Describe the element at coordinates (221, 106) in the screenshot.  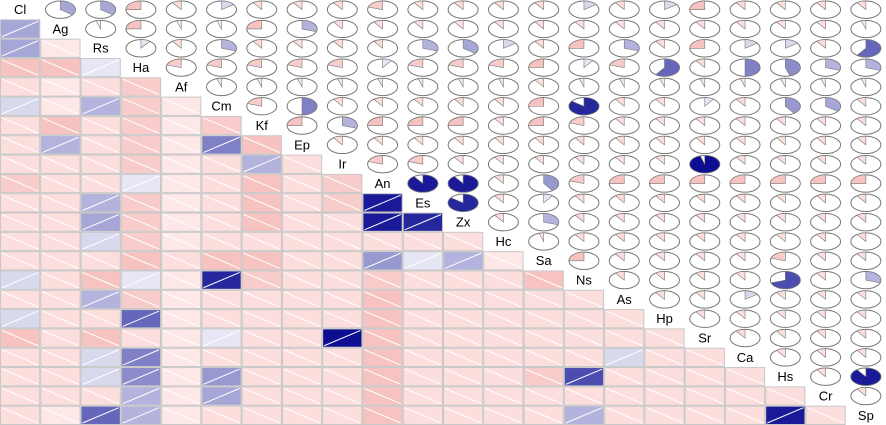
I see `variable-label: Cm` at that location.